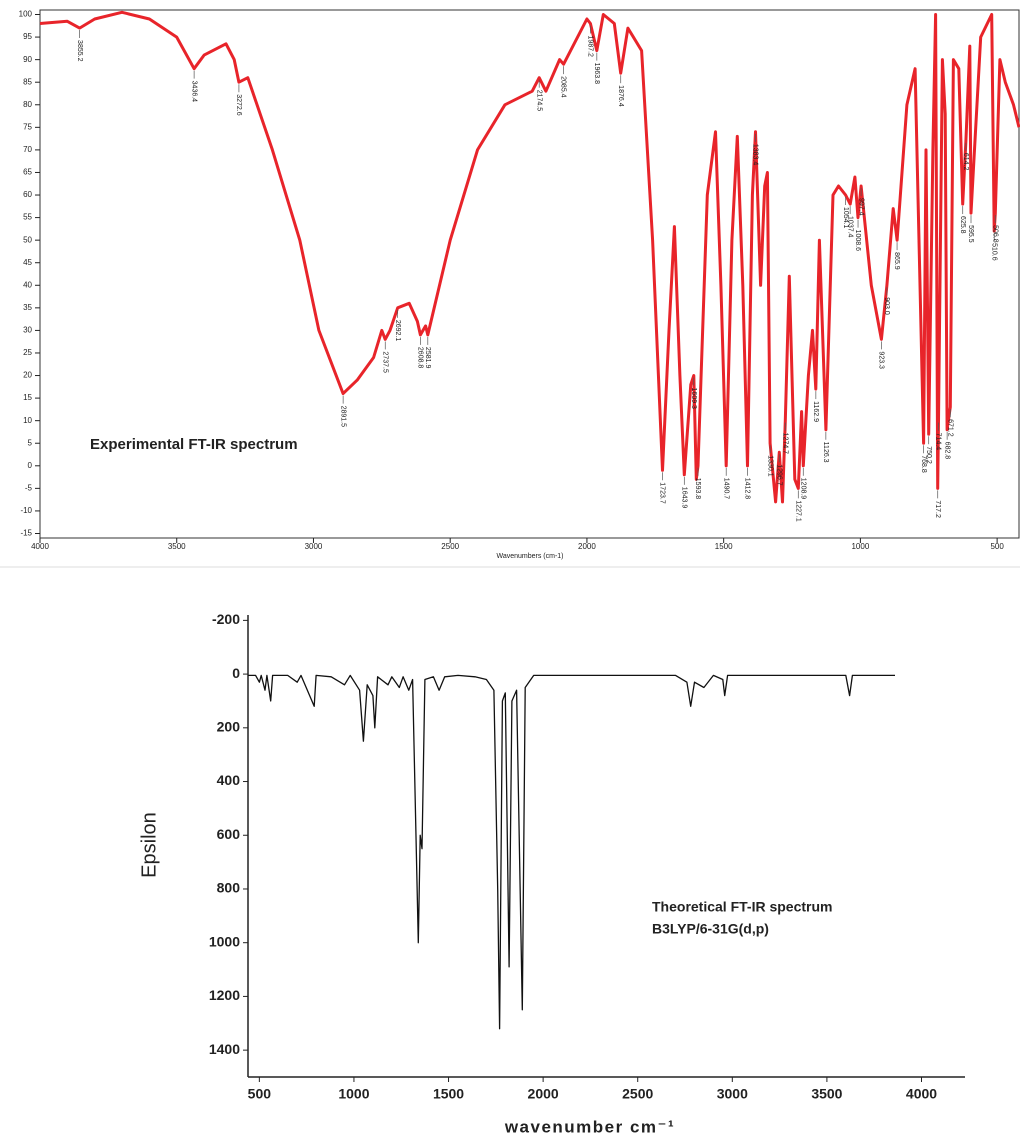 This screenshot has width=1020, height=1141. Describe the element at coordinates (27, 239) in the screenshot. I see `y-tick-label: 50` at that location.